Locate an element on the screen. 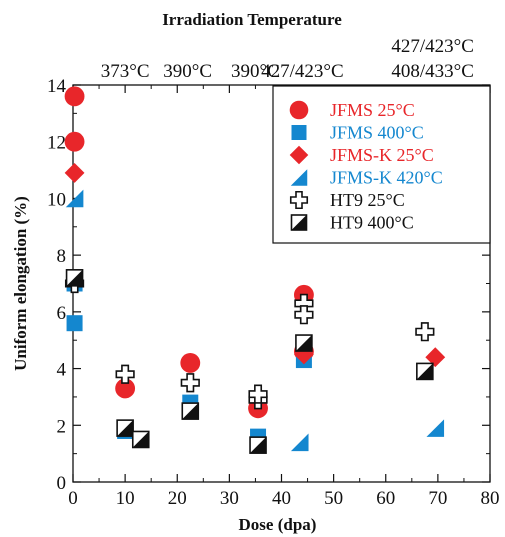 The height and width of the screenshot is (537, 505). legend-label: JFMS-K 25°C is located at coordinates (382, 155).